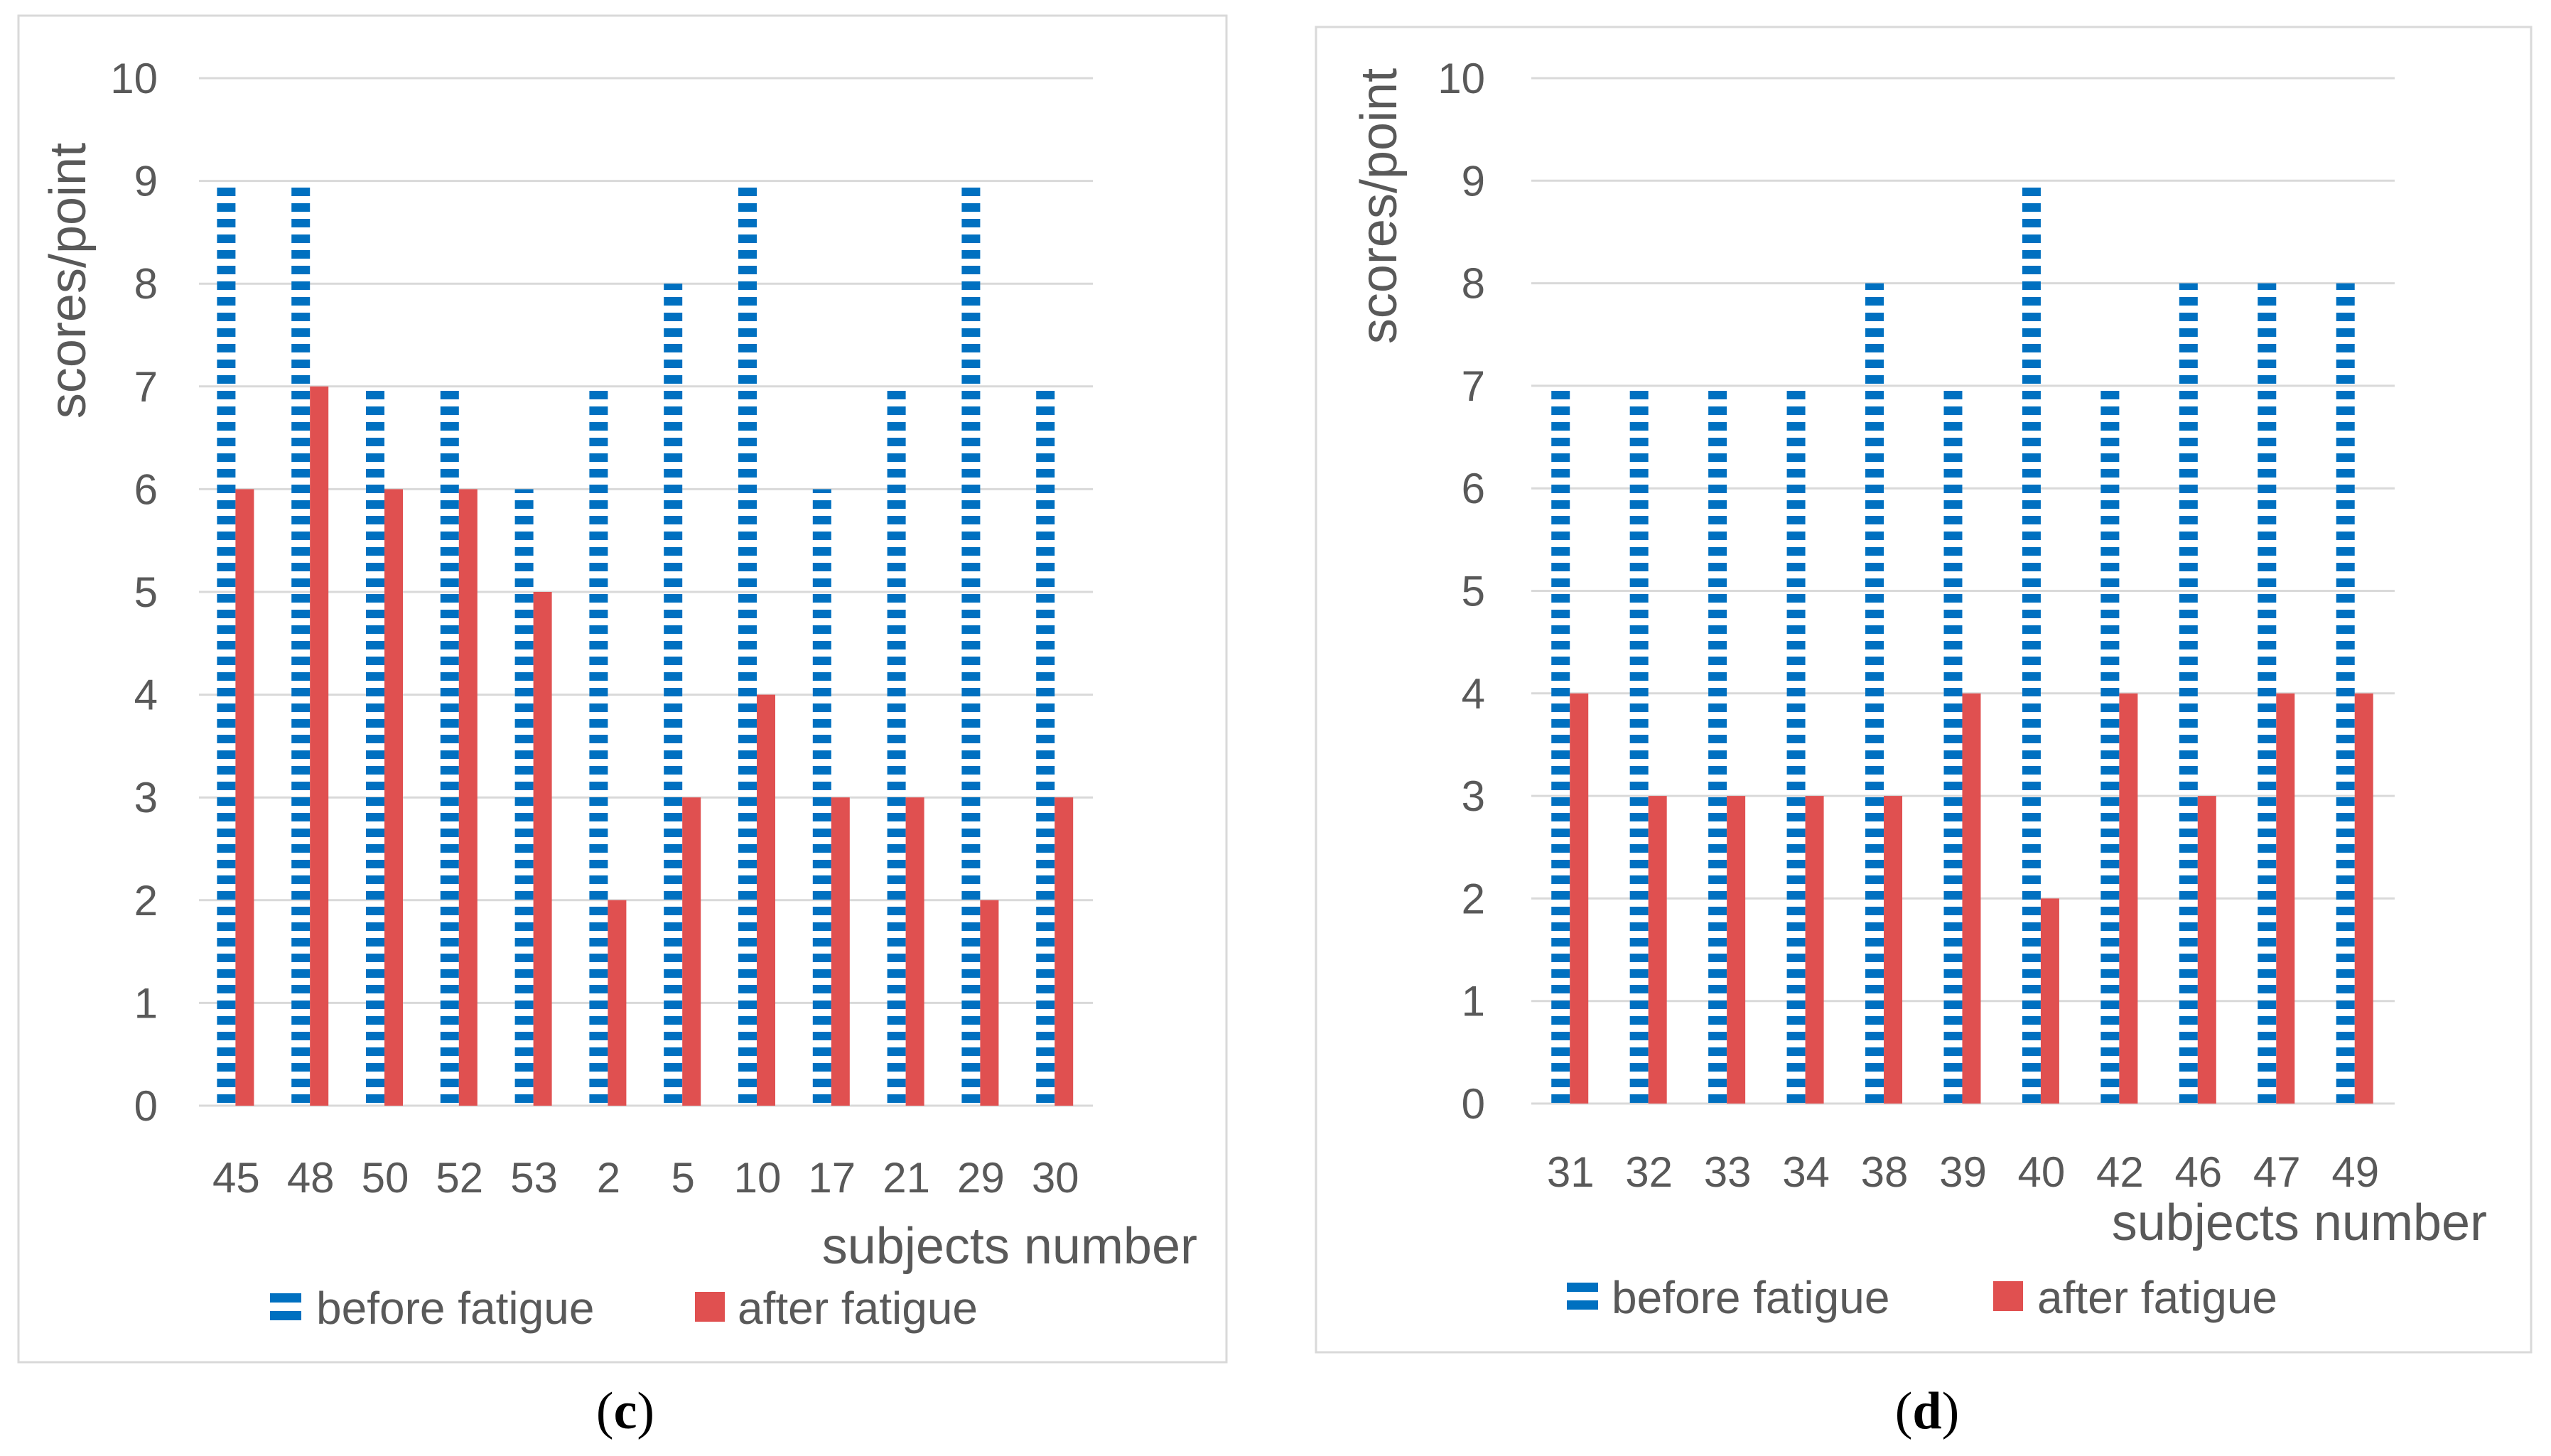 The width and height of the screenshot is (2551, 1456). Describe the element at coordinates (1009, 1247) in the screenshot. I see `x-axis-label-c: subjects number` at that location.